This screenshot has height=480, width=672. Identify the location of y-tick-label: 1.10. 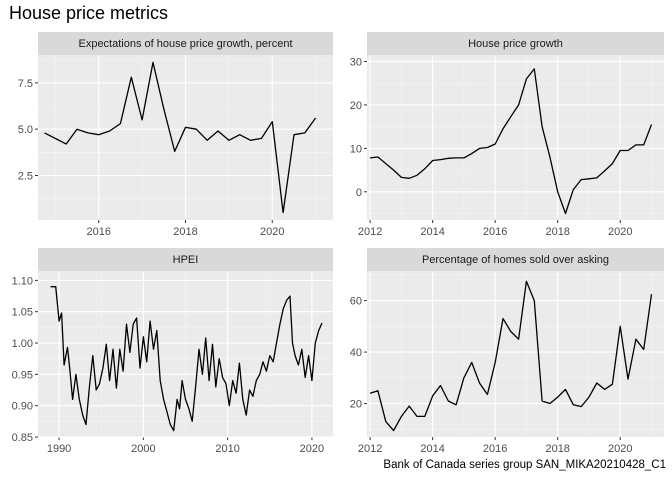
(22, 281).